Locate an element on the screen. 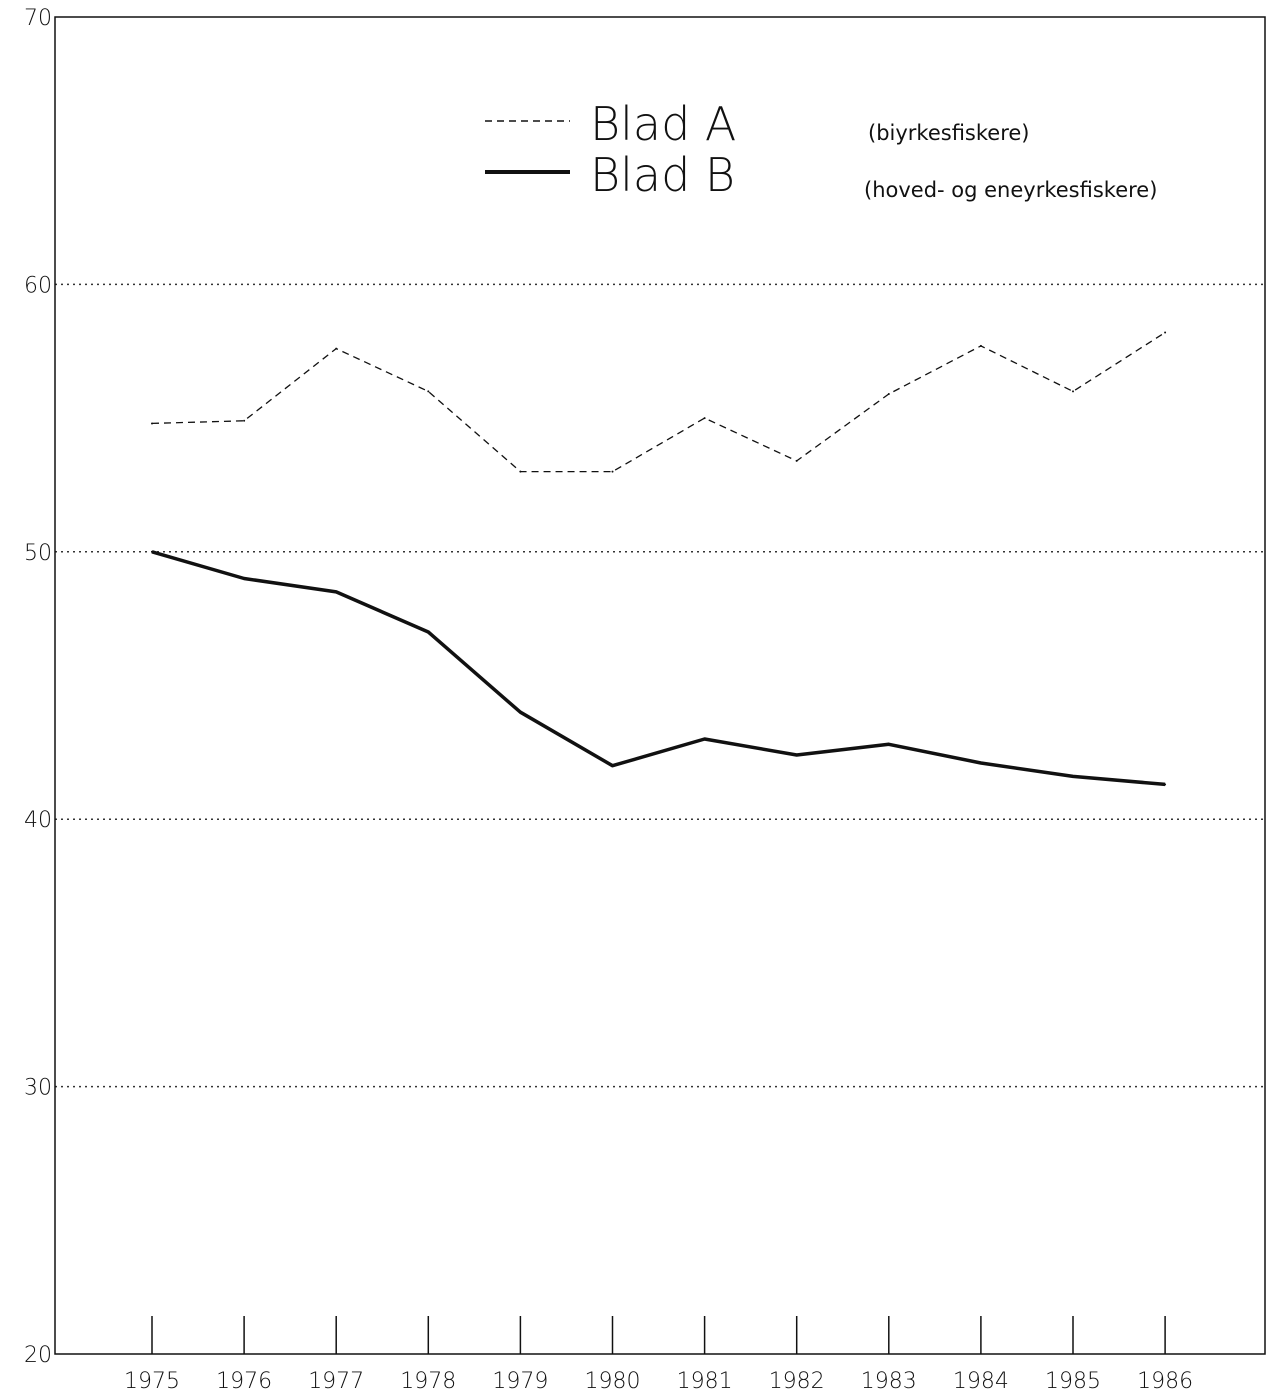  x-tick-label-1975: 1975 is located at coordinates (152, 1381).